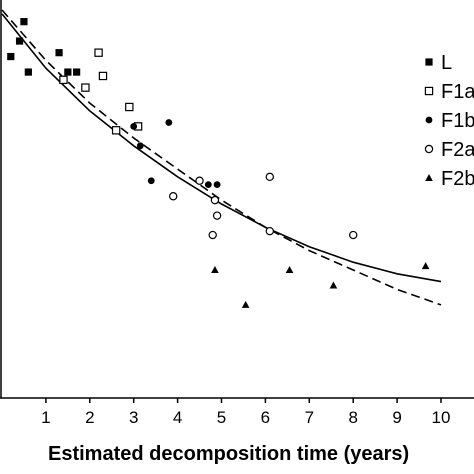 The image size is (474, 474). Describe the element at coordinates (457, 121) in the screenshot. I see `legend-label: F1b` at that location.